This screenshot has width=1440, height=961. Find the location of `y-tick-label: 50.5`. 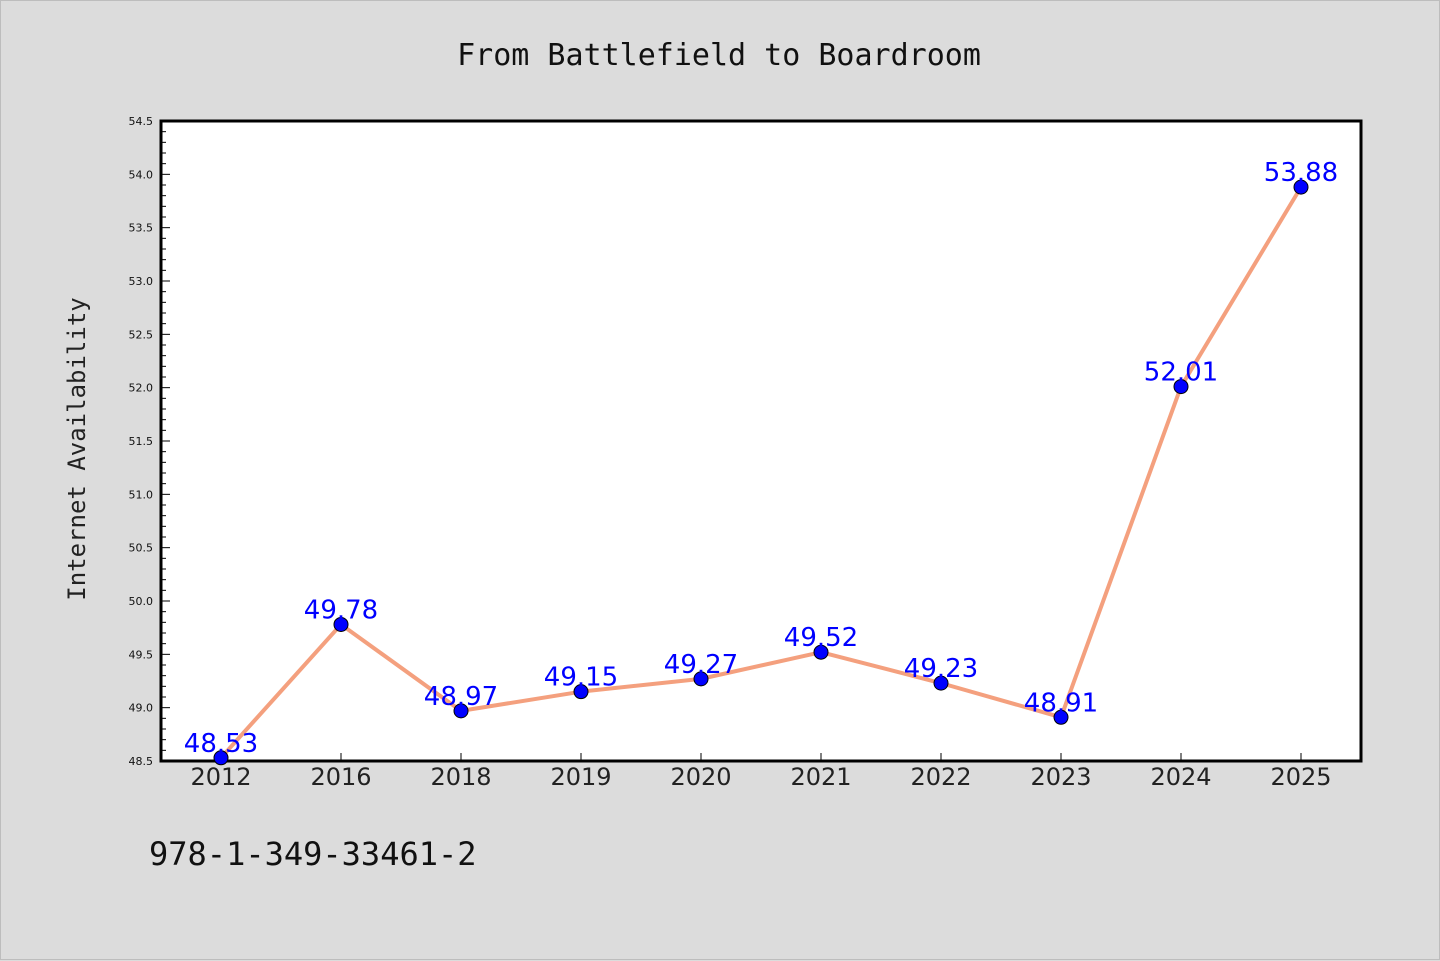

y-tick-label: 50.5 is located at coordinates (141, 548).